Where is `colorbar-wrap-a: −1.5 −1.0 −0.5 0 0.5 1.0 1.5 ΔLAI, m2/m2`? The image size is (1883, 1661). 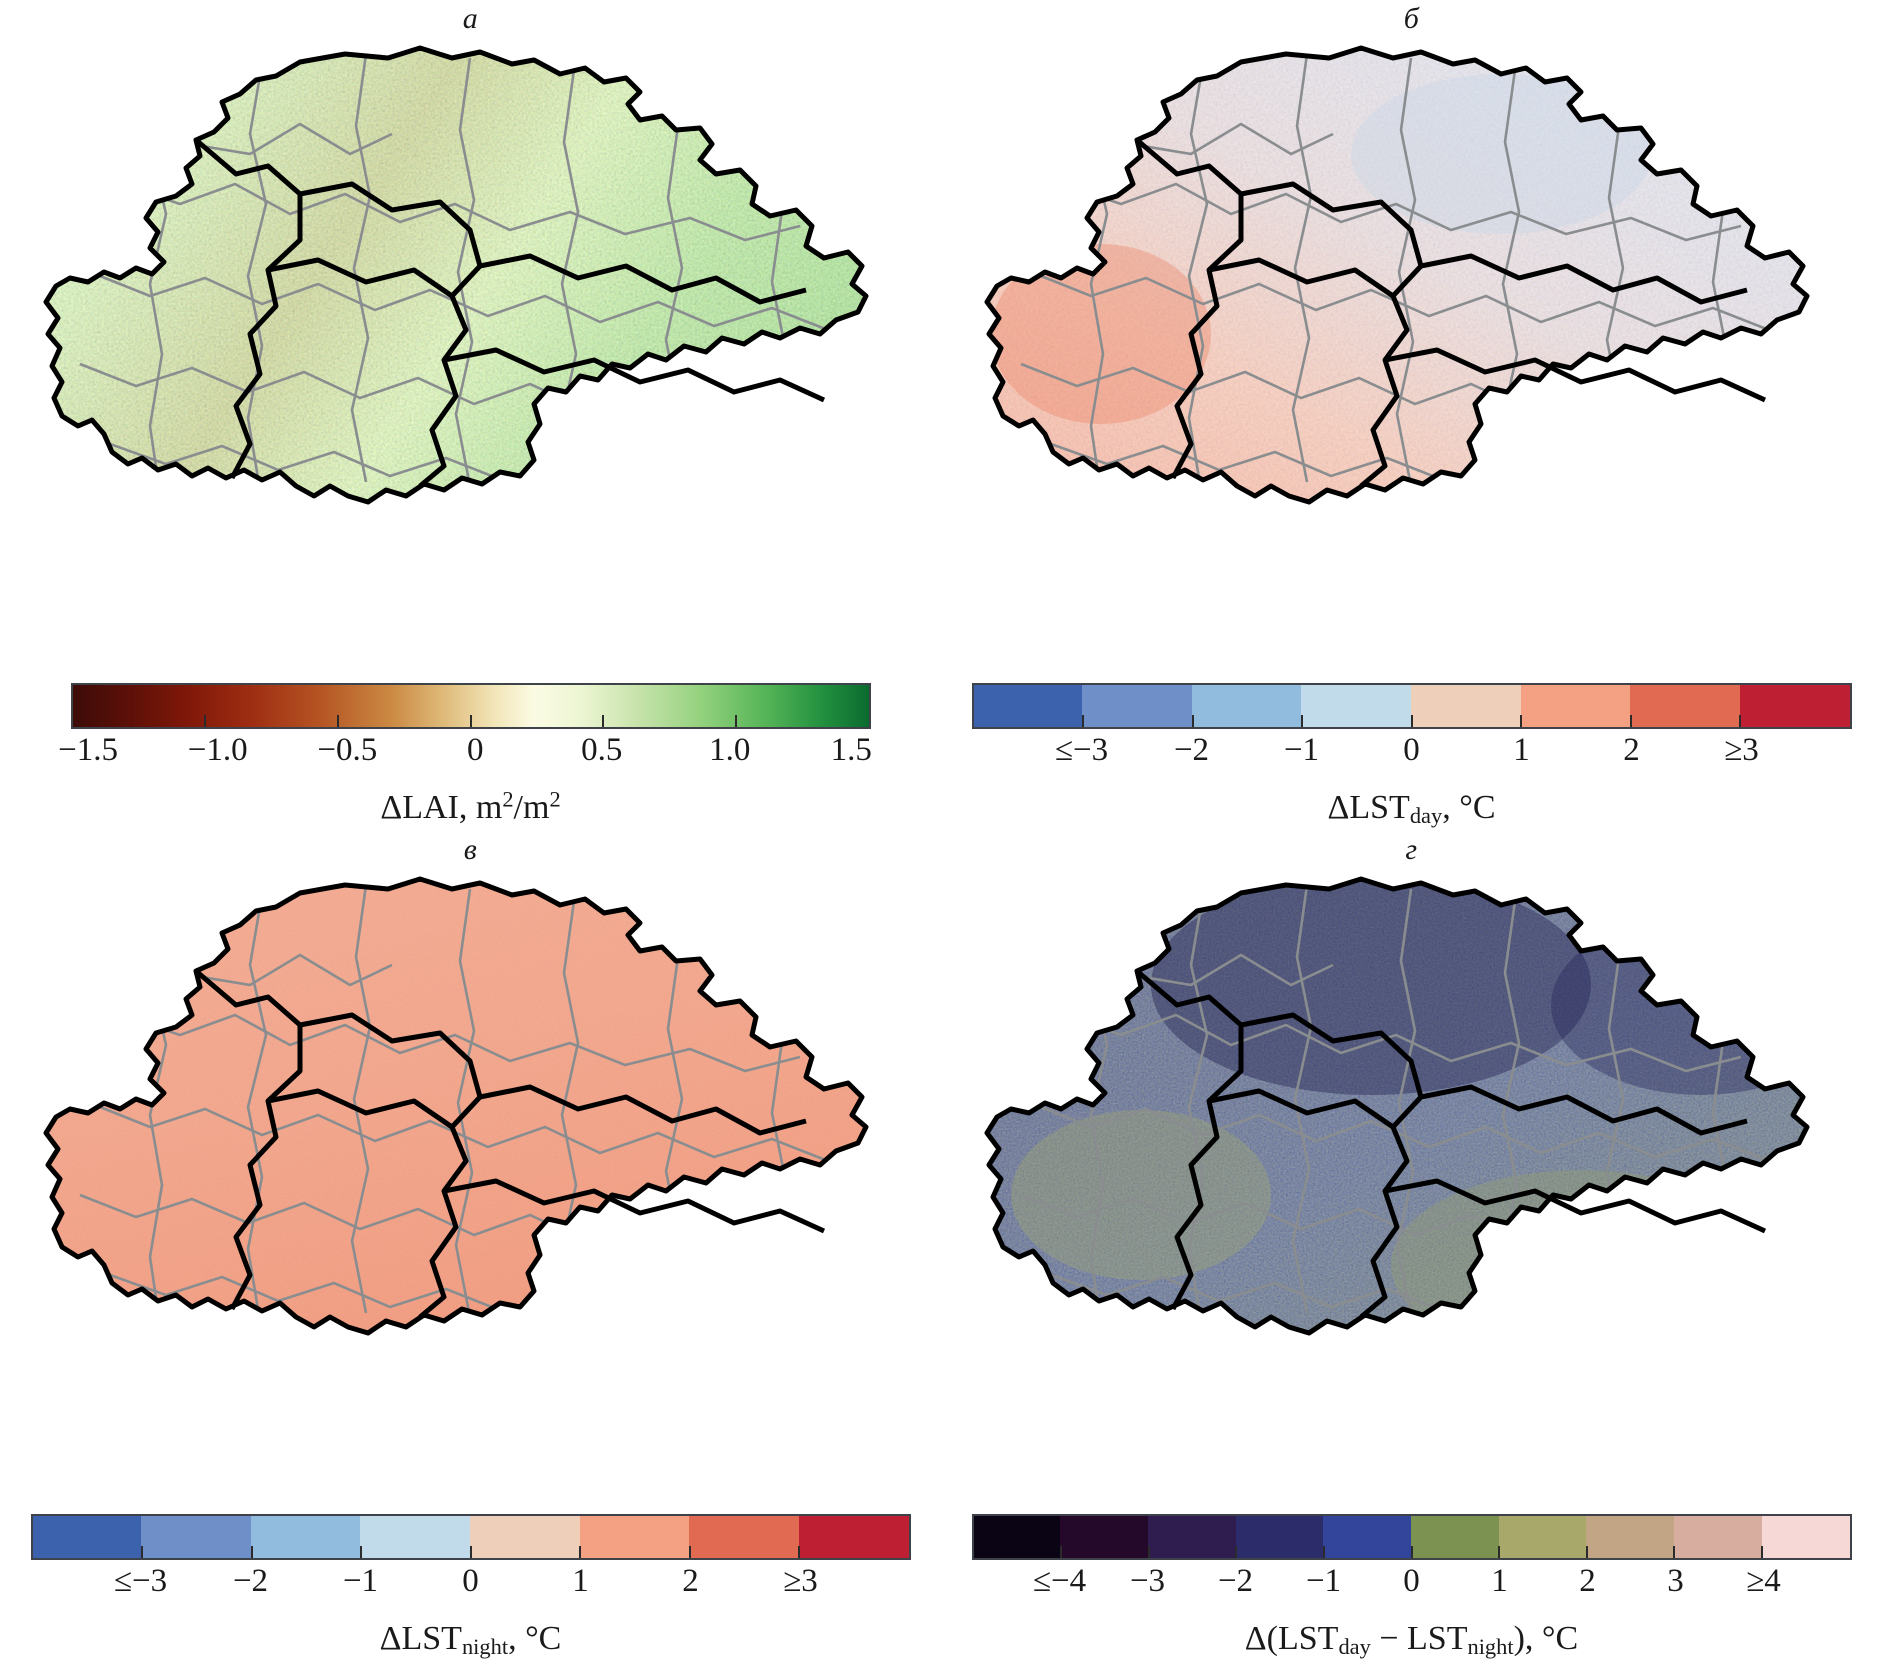 colorbar-wrap-a: −1.5 −1.0 −0.5 0 0.5 1.0 1.5 ΔLAI, m2/m2 is located at coordinates (470, 756).